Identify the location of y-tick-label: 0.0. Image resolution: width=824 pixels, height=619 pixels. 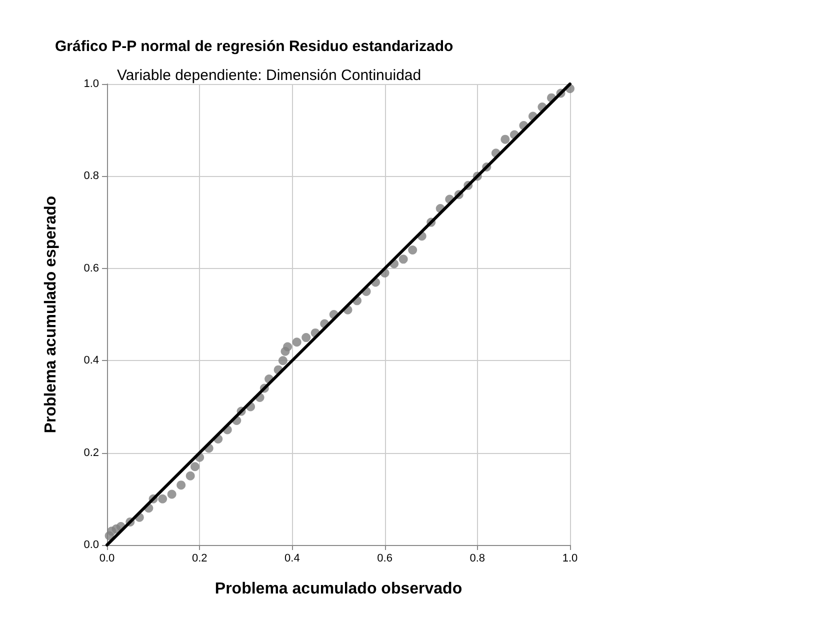
(91, 545).